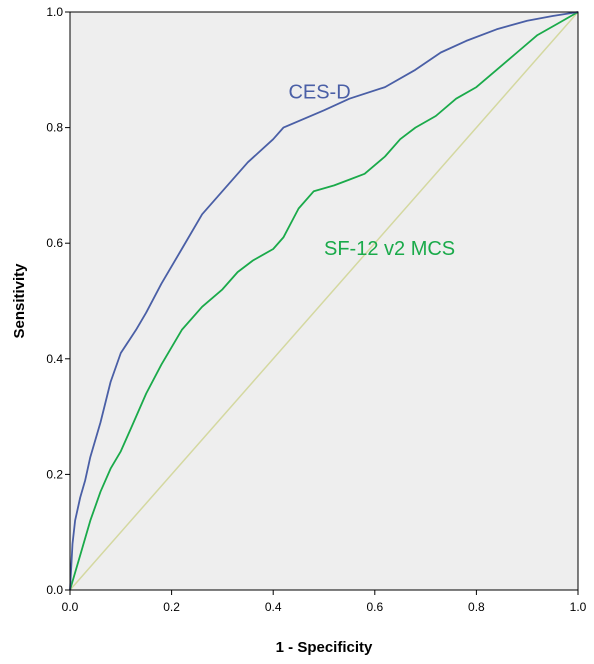  Describe the element at coordinates (319, 93) in the screenshot. I see `series-annotation-label: CES-D` at that location.